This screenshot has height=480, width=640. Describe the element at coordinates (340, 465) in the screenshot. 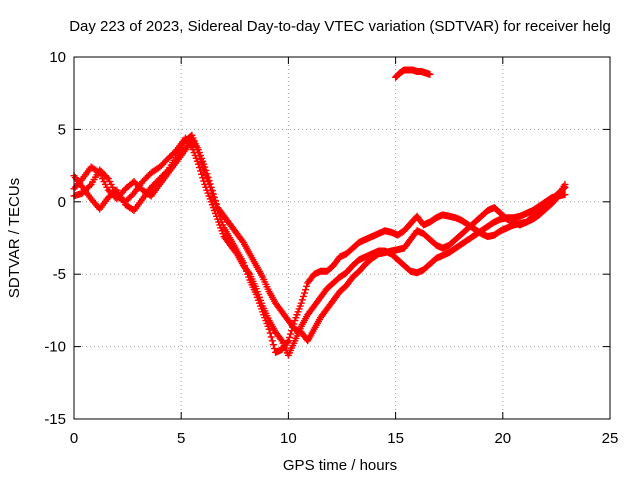

I see `x-axis-label: GPS time / hours` at that location.